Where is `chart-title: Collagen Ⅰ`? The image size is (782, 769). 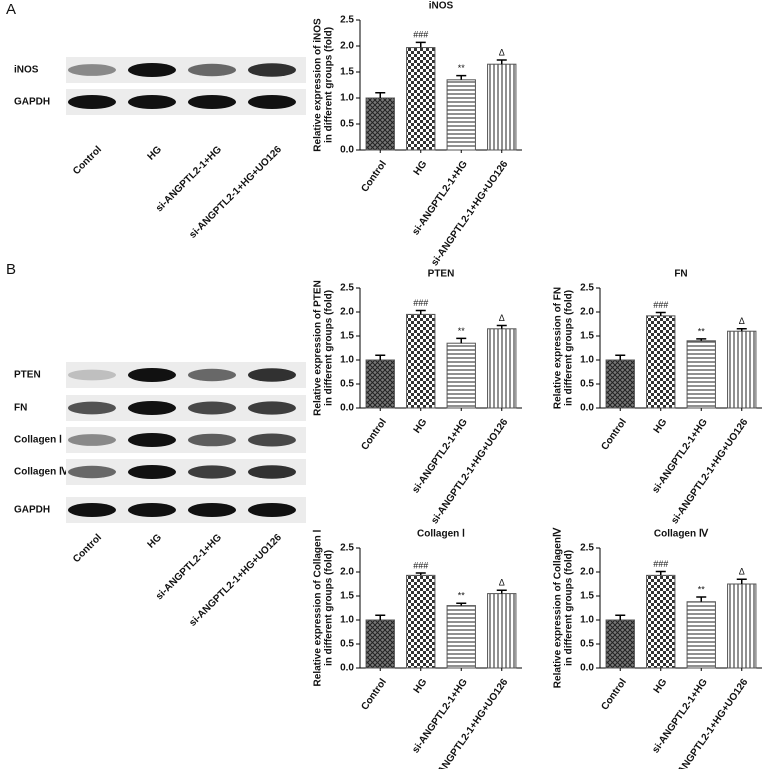 chart-title: Collagen Ⅰ is located at coordinates (441, 534).